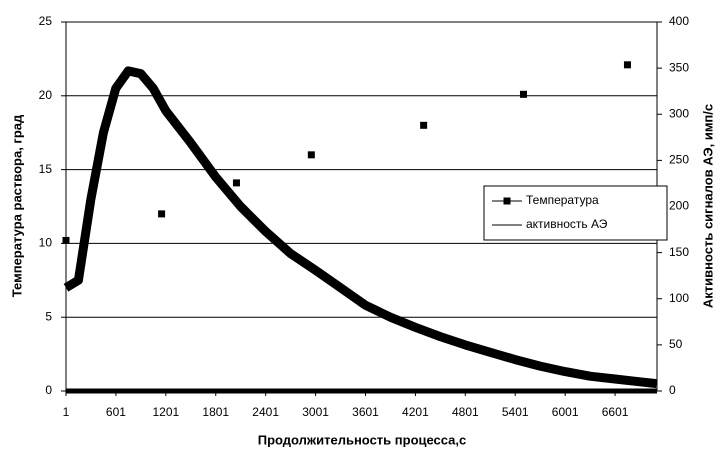 The height and width of the screenshot is (457, 724). I want to click on y2-tick-label: 250, so click(679, 160).